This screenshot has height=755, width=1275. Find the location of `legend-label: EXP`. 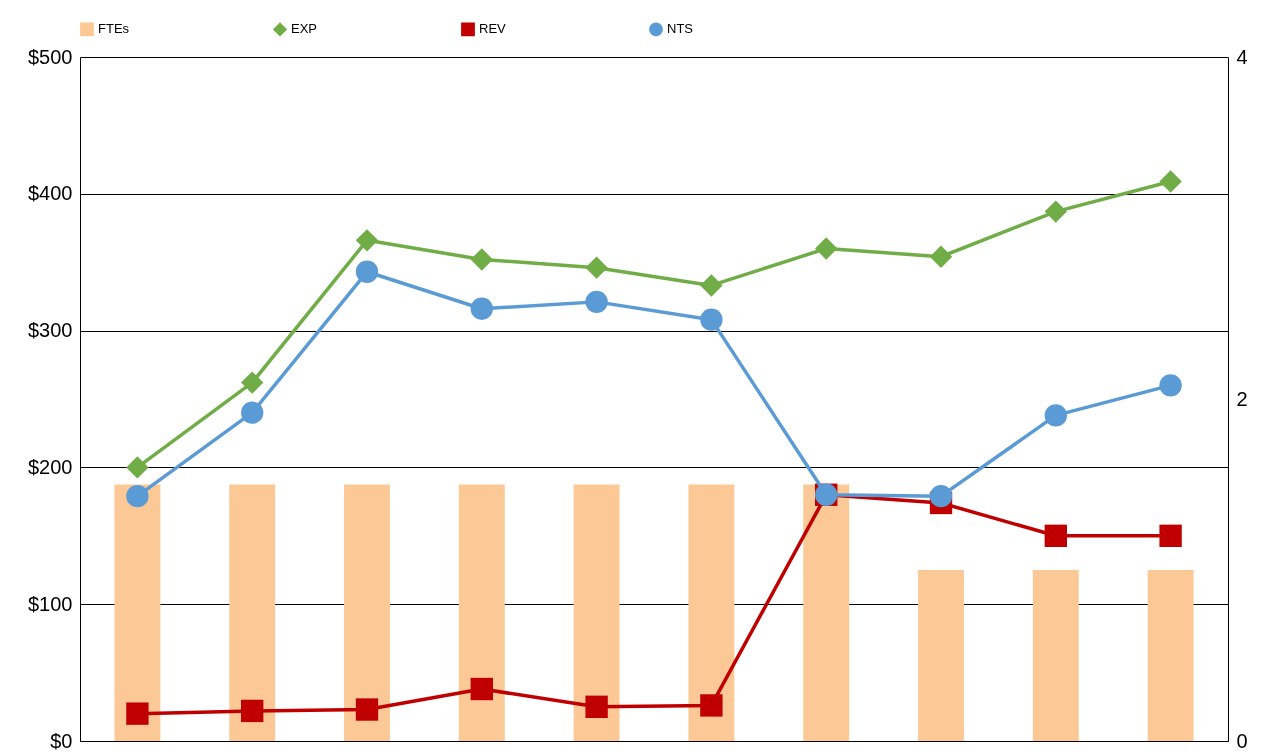

legend-label: EXP is located at coordinates (304, 29).